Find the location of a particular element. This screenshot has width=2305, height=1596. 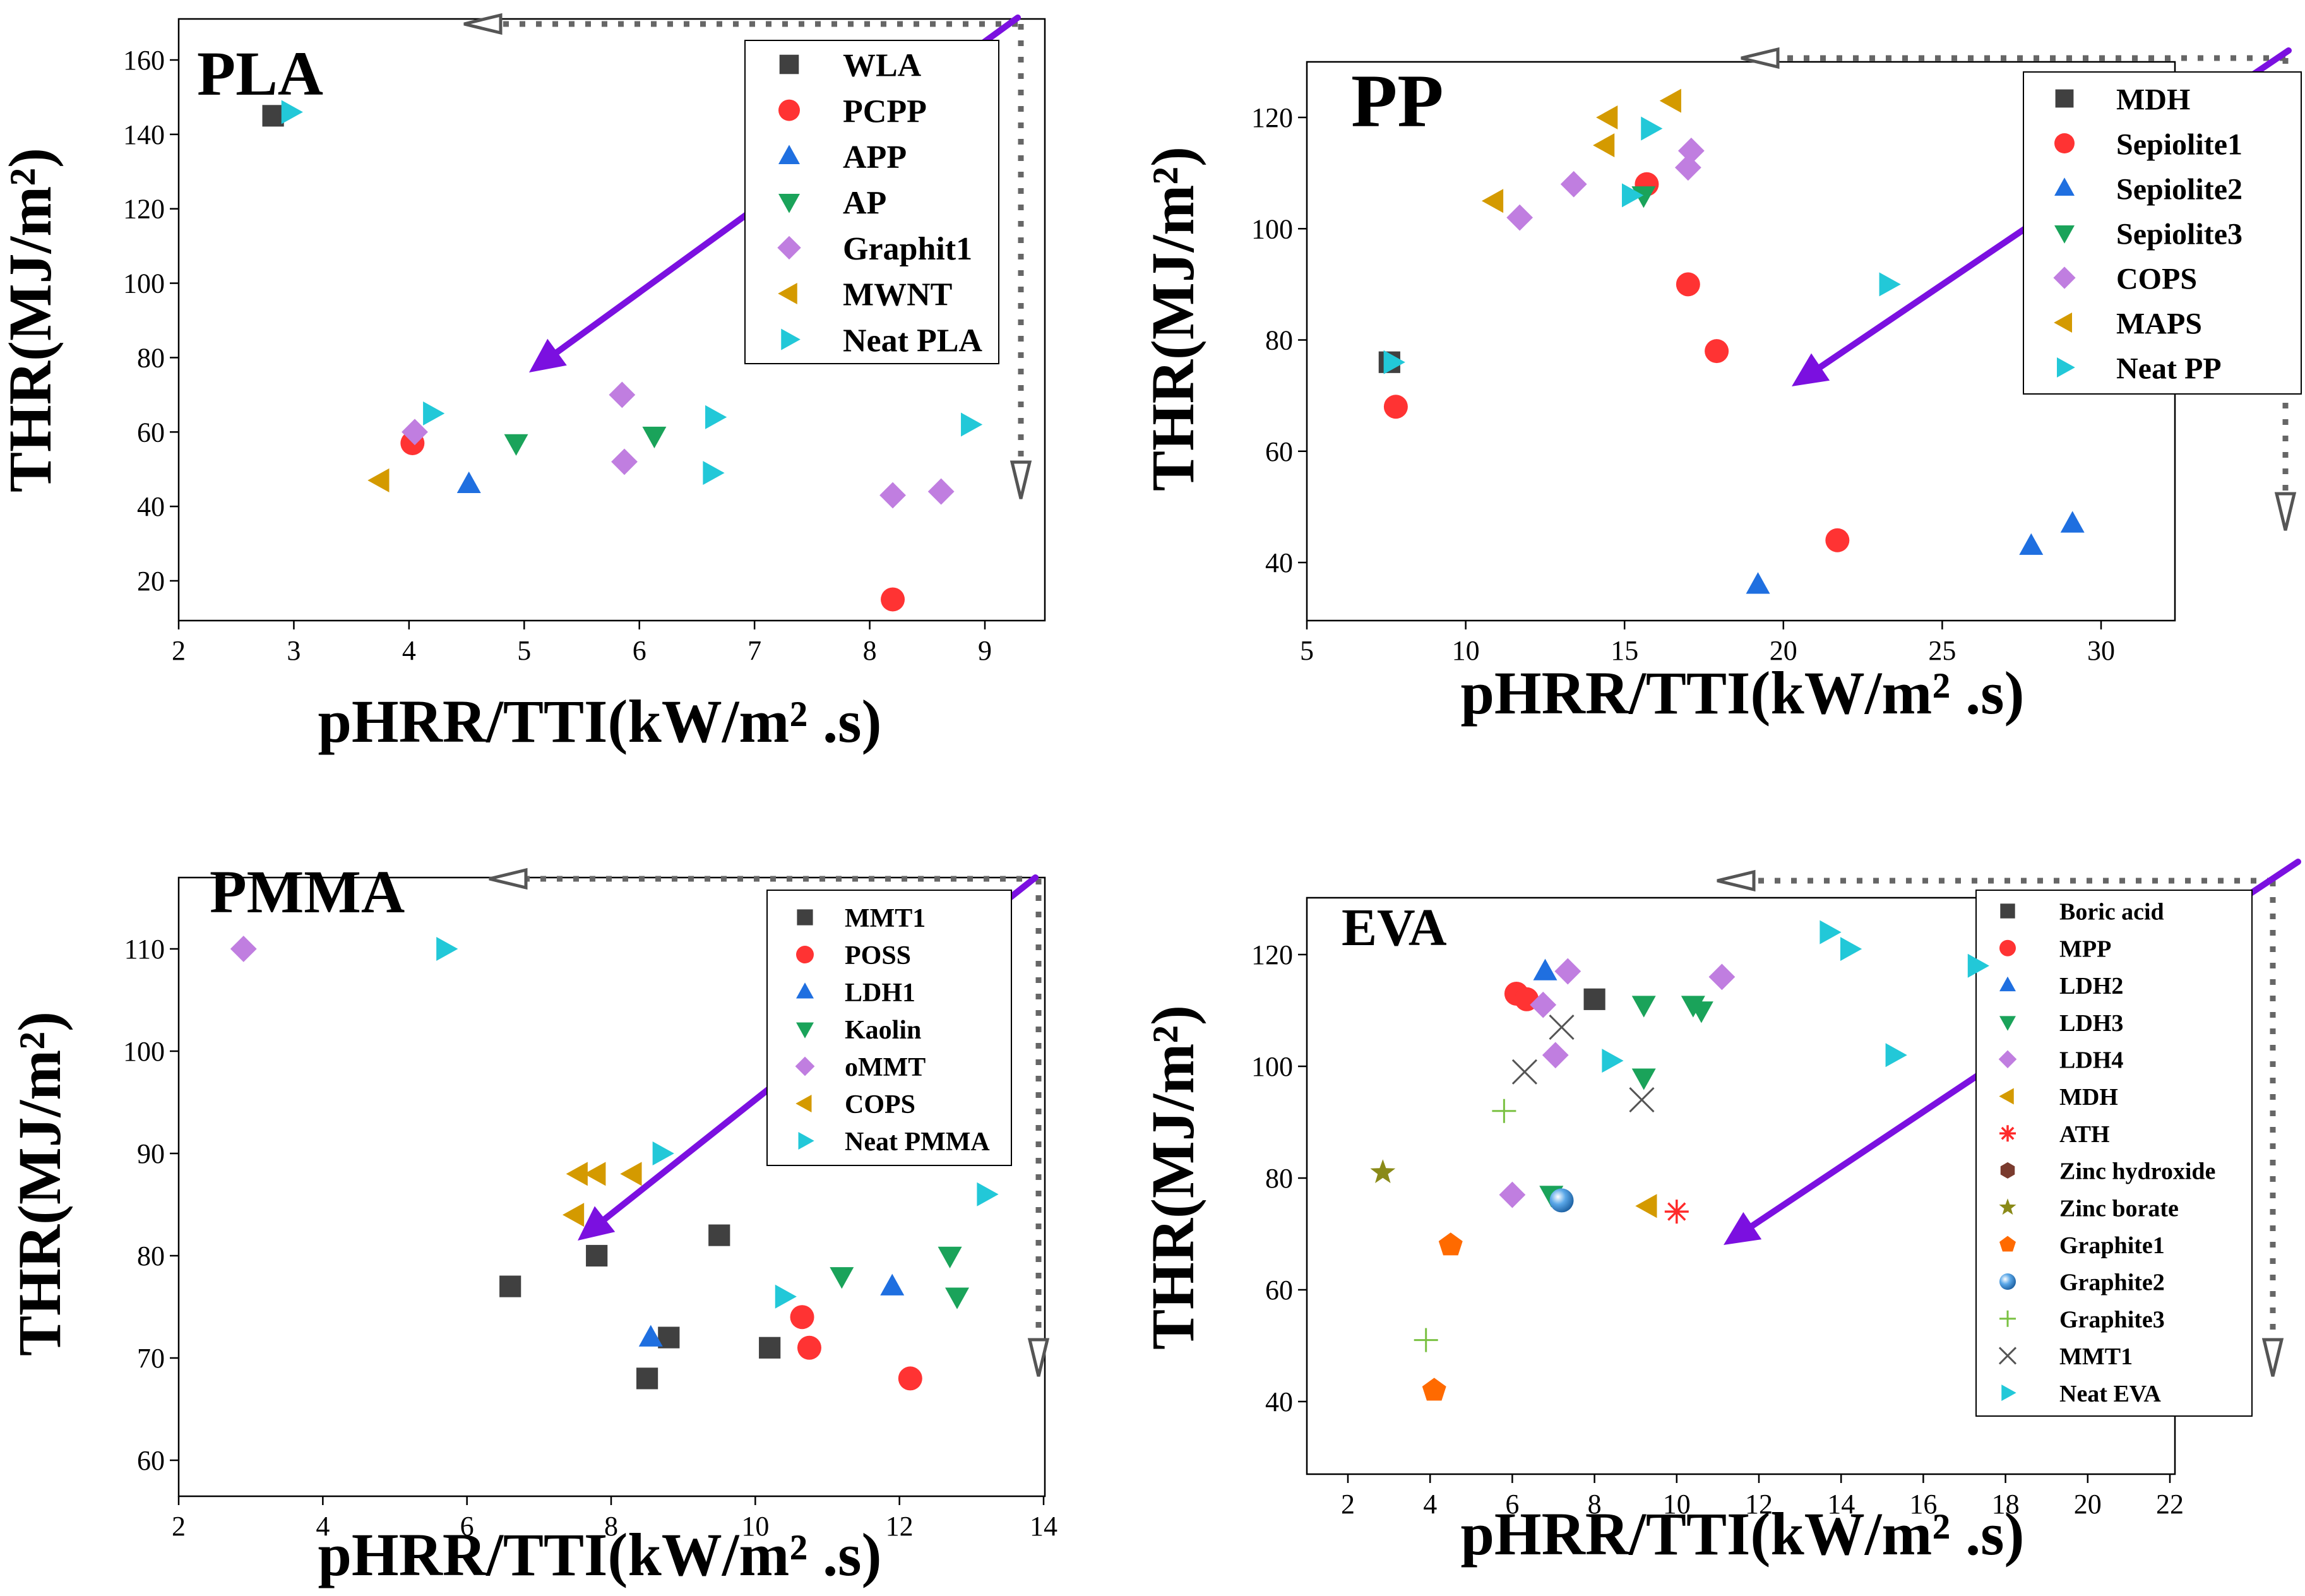

panel-title: PMMA is located at coordinates (307, 892).